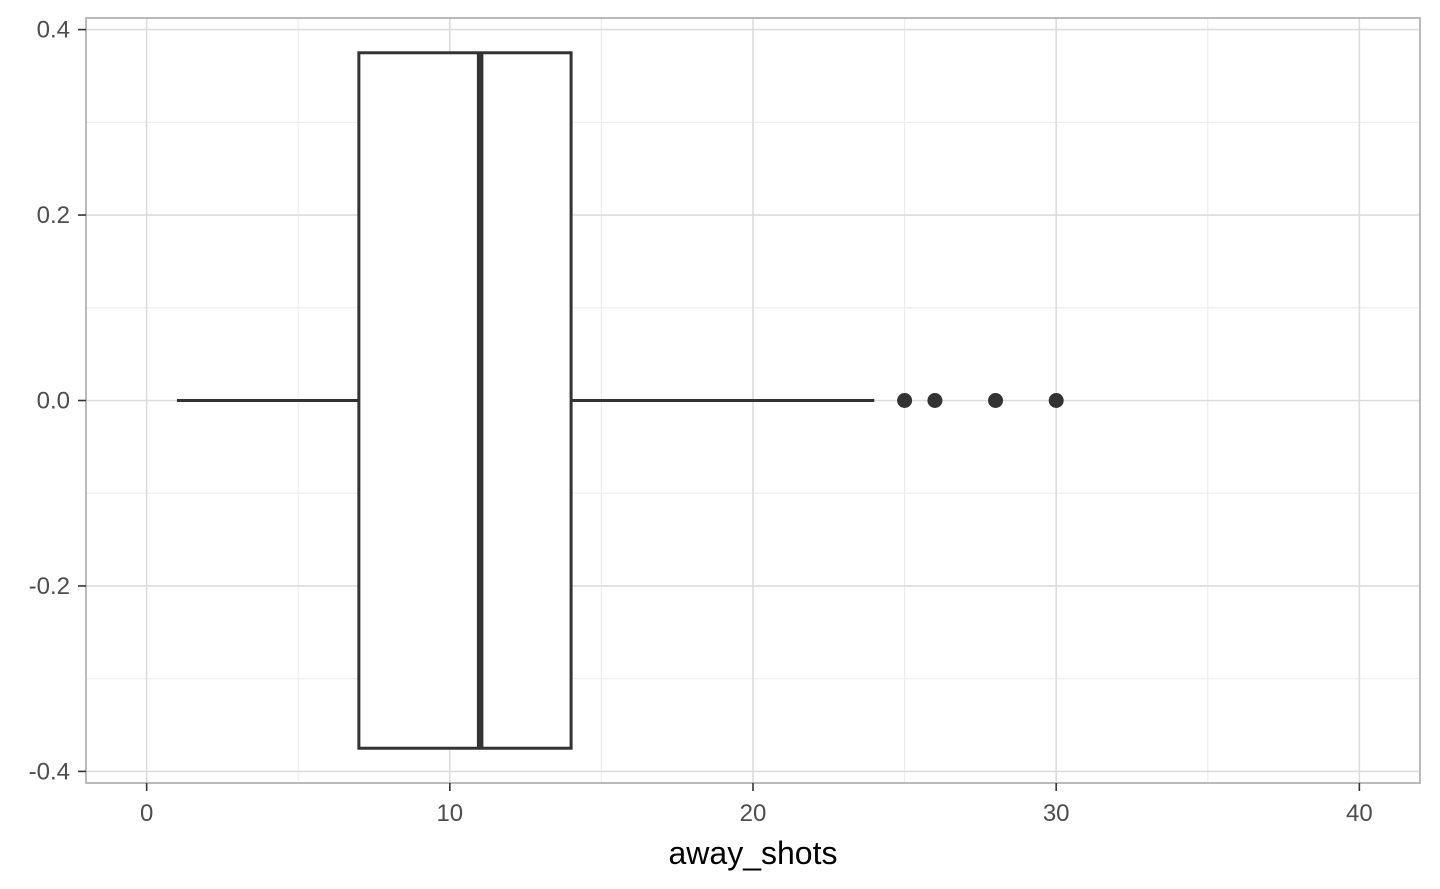  What do you see at coordinates (1359, 813) in the screenshot?
I see `x-tick-label: 40` at bounding box center [1359, 813].